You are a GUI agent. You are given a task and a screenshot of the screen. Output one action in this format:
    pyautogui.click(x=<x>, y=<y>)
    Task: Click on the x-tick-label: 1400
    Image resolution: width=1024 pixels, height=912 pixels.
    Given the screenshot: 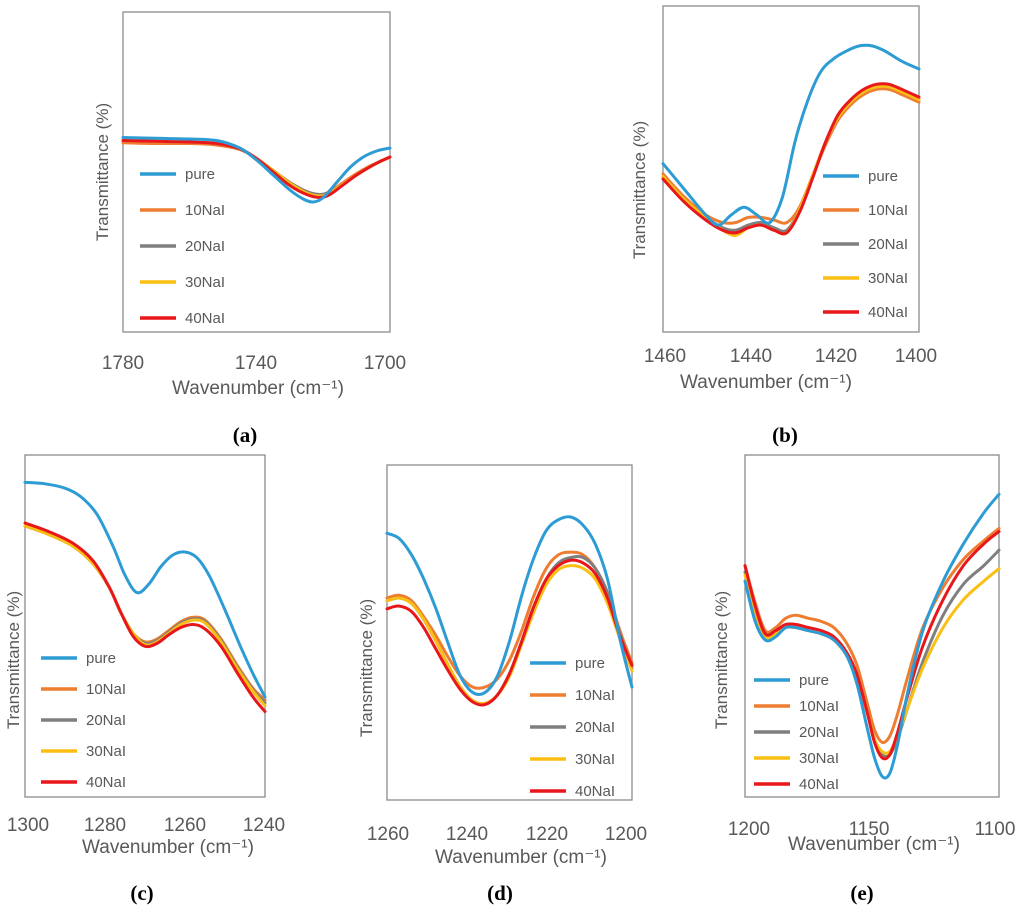 What is the action you would take?
    pyautogui.click(x=916, y=356)
    